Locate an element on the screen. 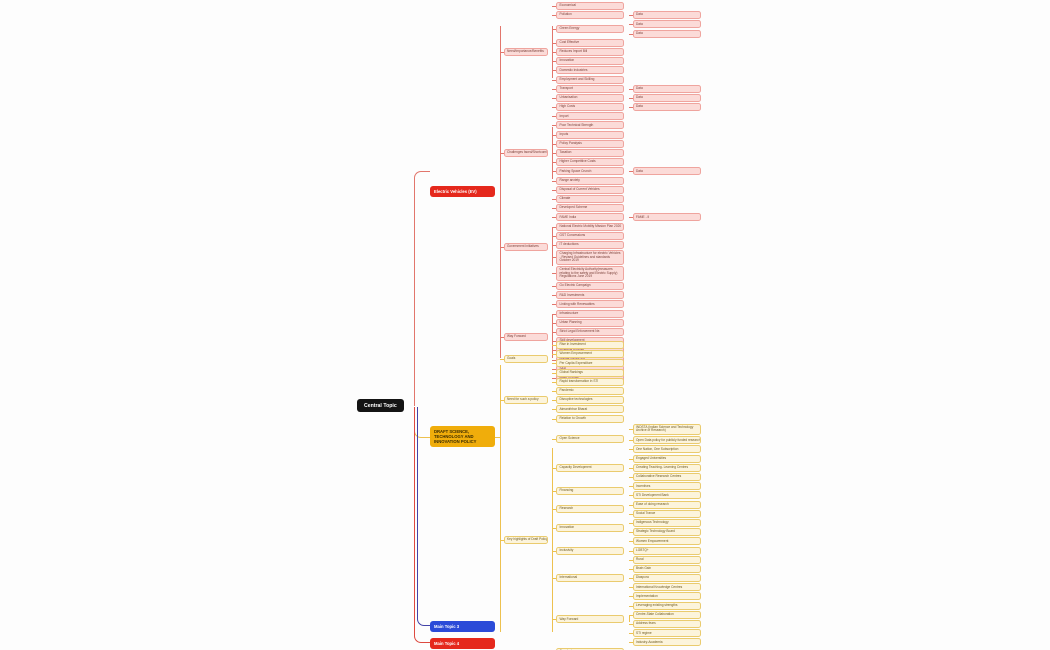 The width and height of the screenshot is (1050, 650). topic-node: Rapid transformation in STI is located at coordinates (590, 381).